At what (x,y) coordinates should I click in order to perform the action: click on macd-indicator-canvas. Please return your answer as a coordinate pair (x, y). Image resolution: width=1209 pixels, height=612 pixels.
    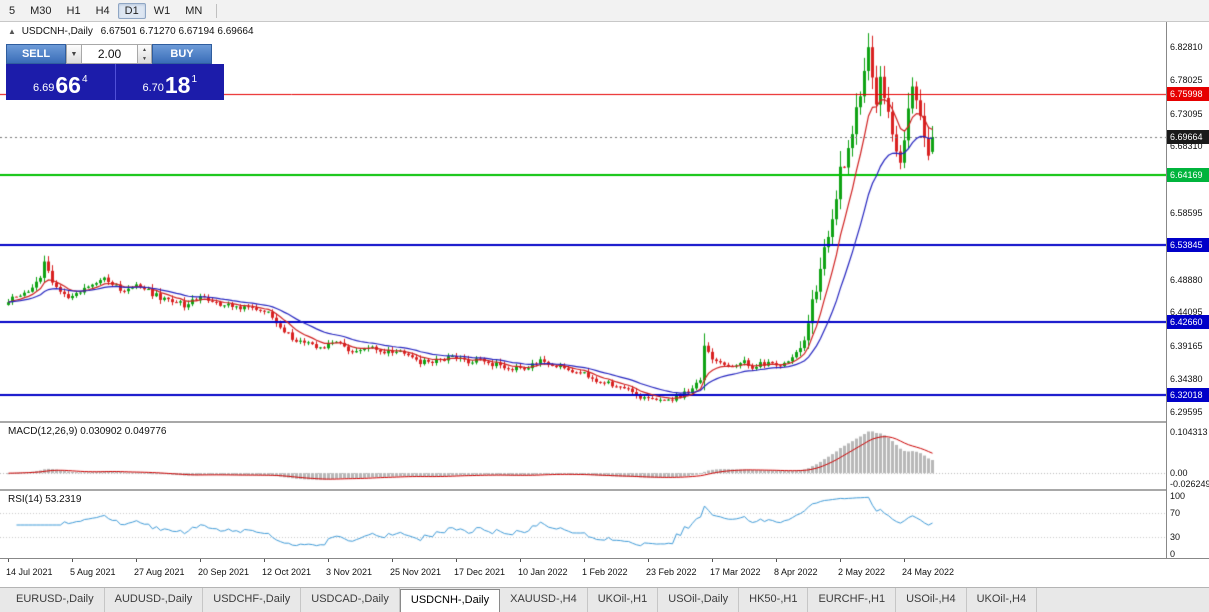
    Looking at the image, I should click on (583, 456).